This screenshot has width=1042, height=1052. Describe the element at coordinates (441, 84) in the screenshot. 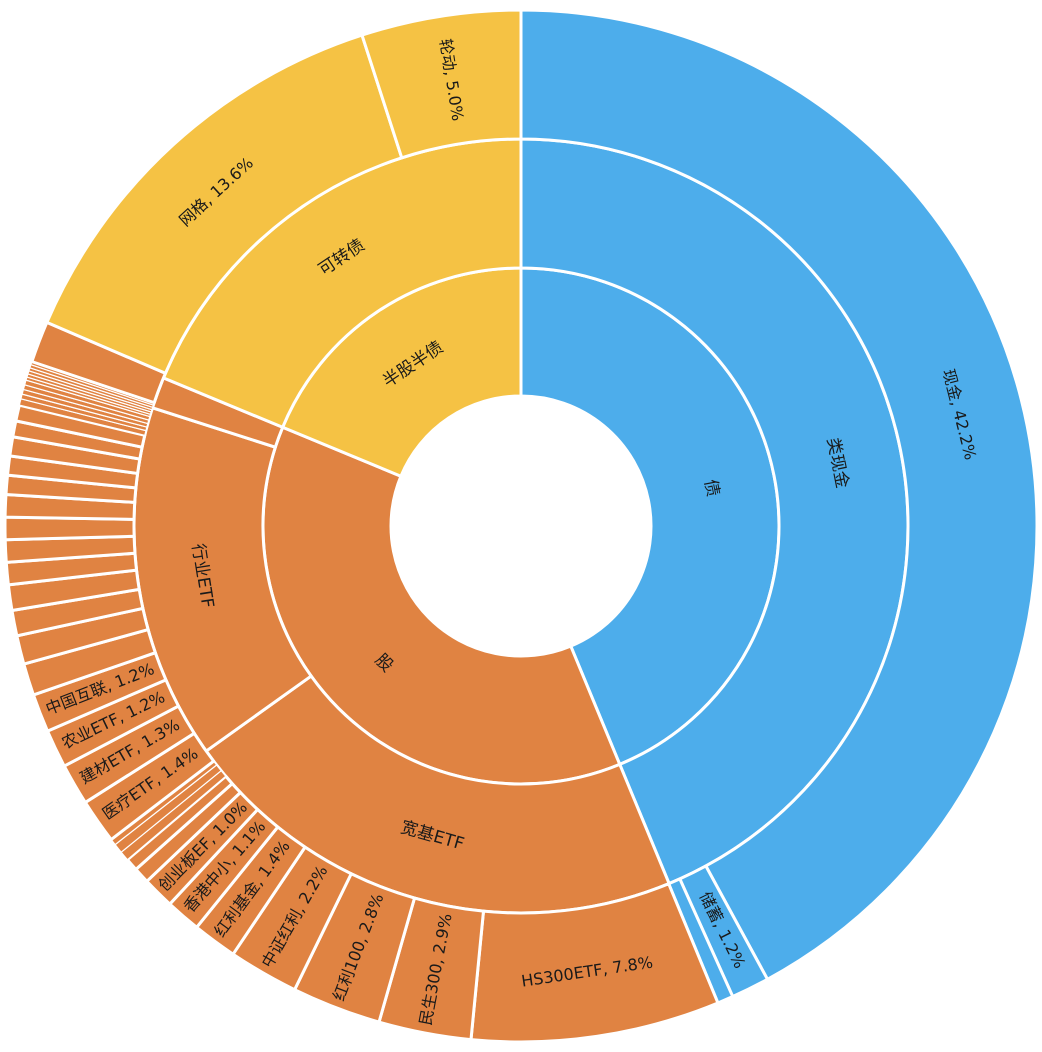

I see `segment-outer-轮动-45` at that location.